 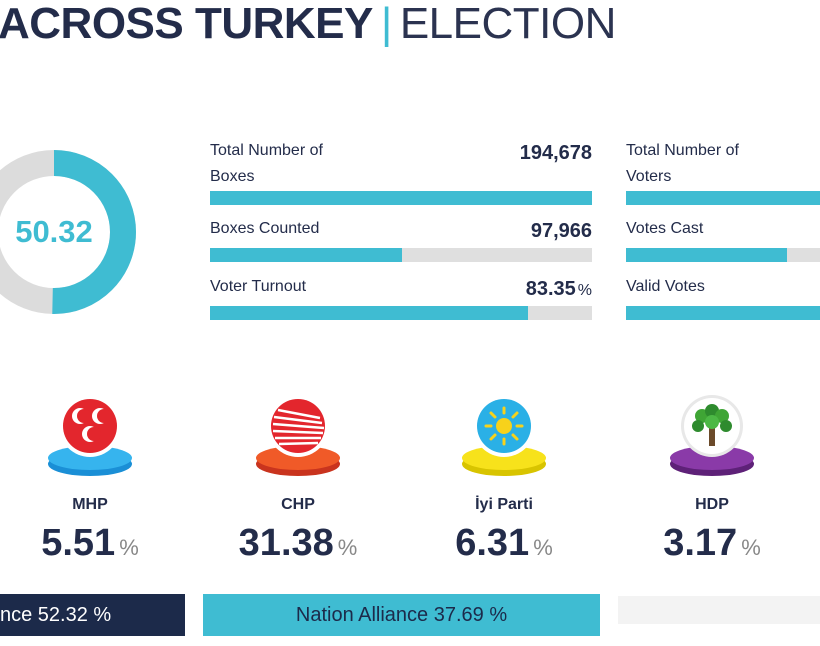 I want to click on turnout-donut-chart, so click(x=68, y=232).